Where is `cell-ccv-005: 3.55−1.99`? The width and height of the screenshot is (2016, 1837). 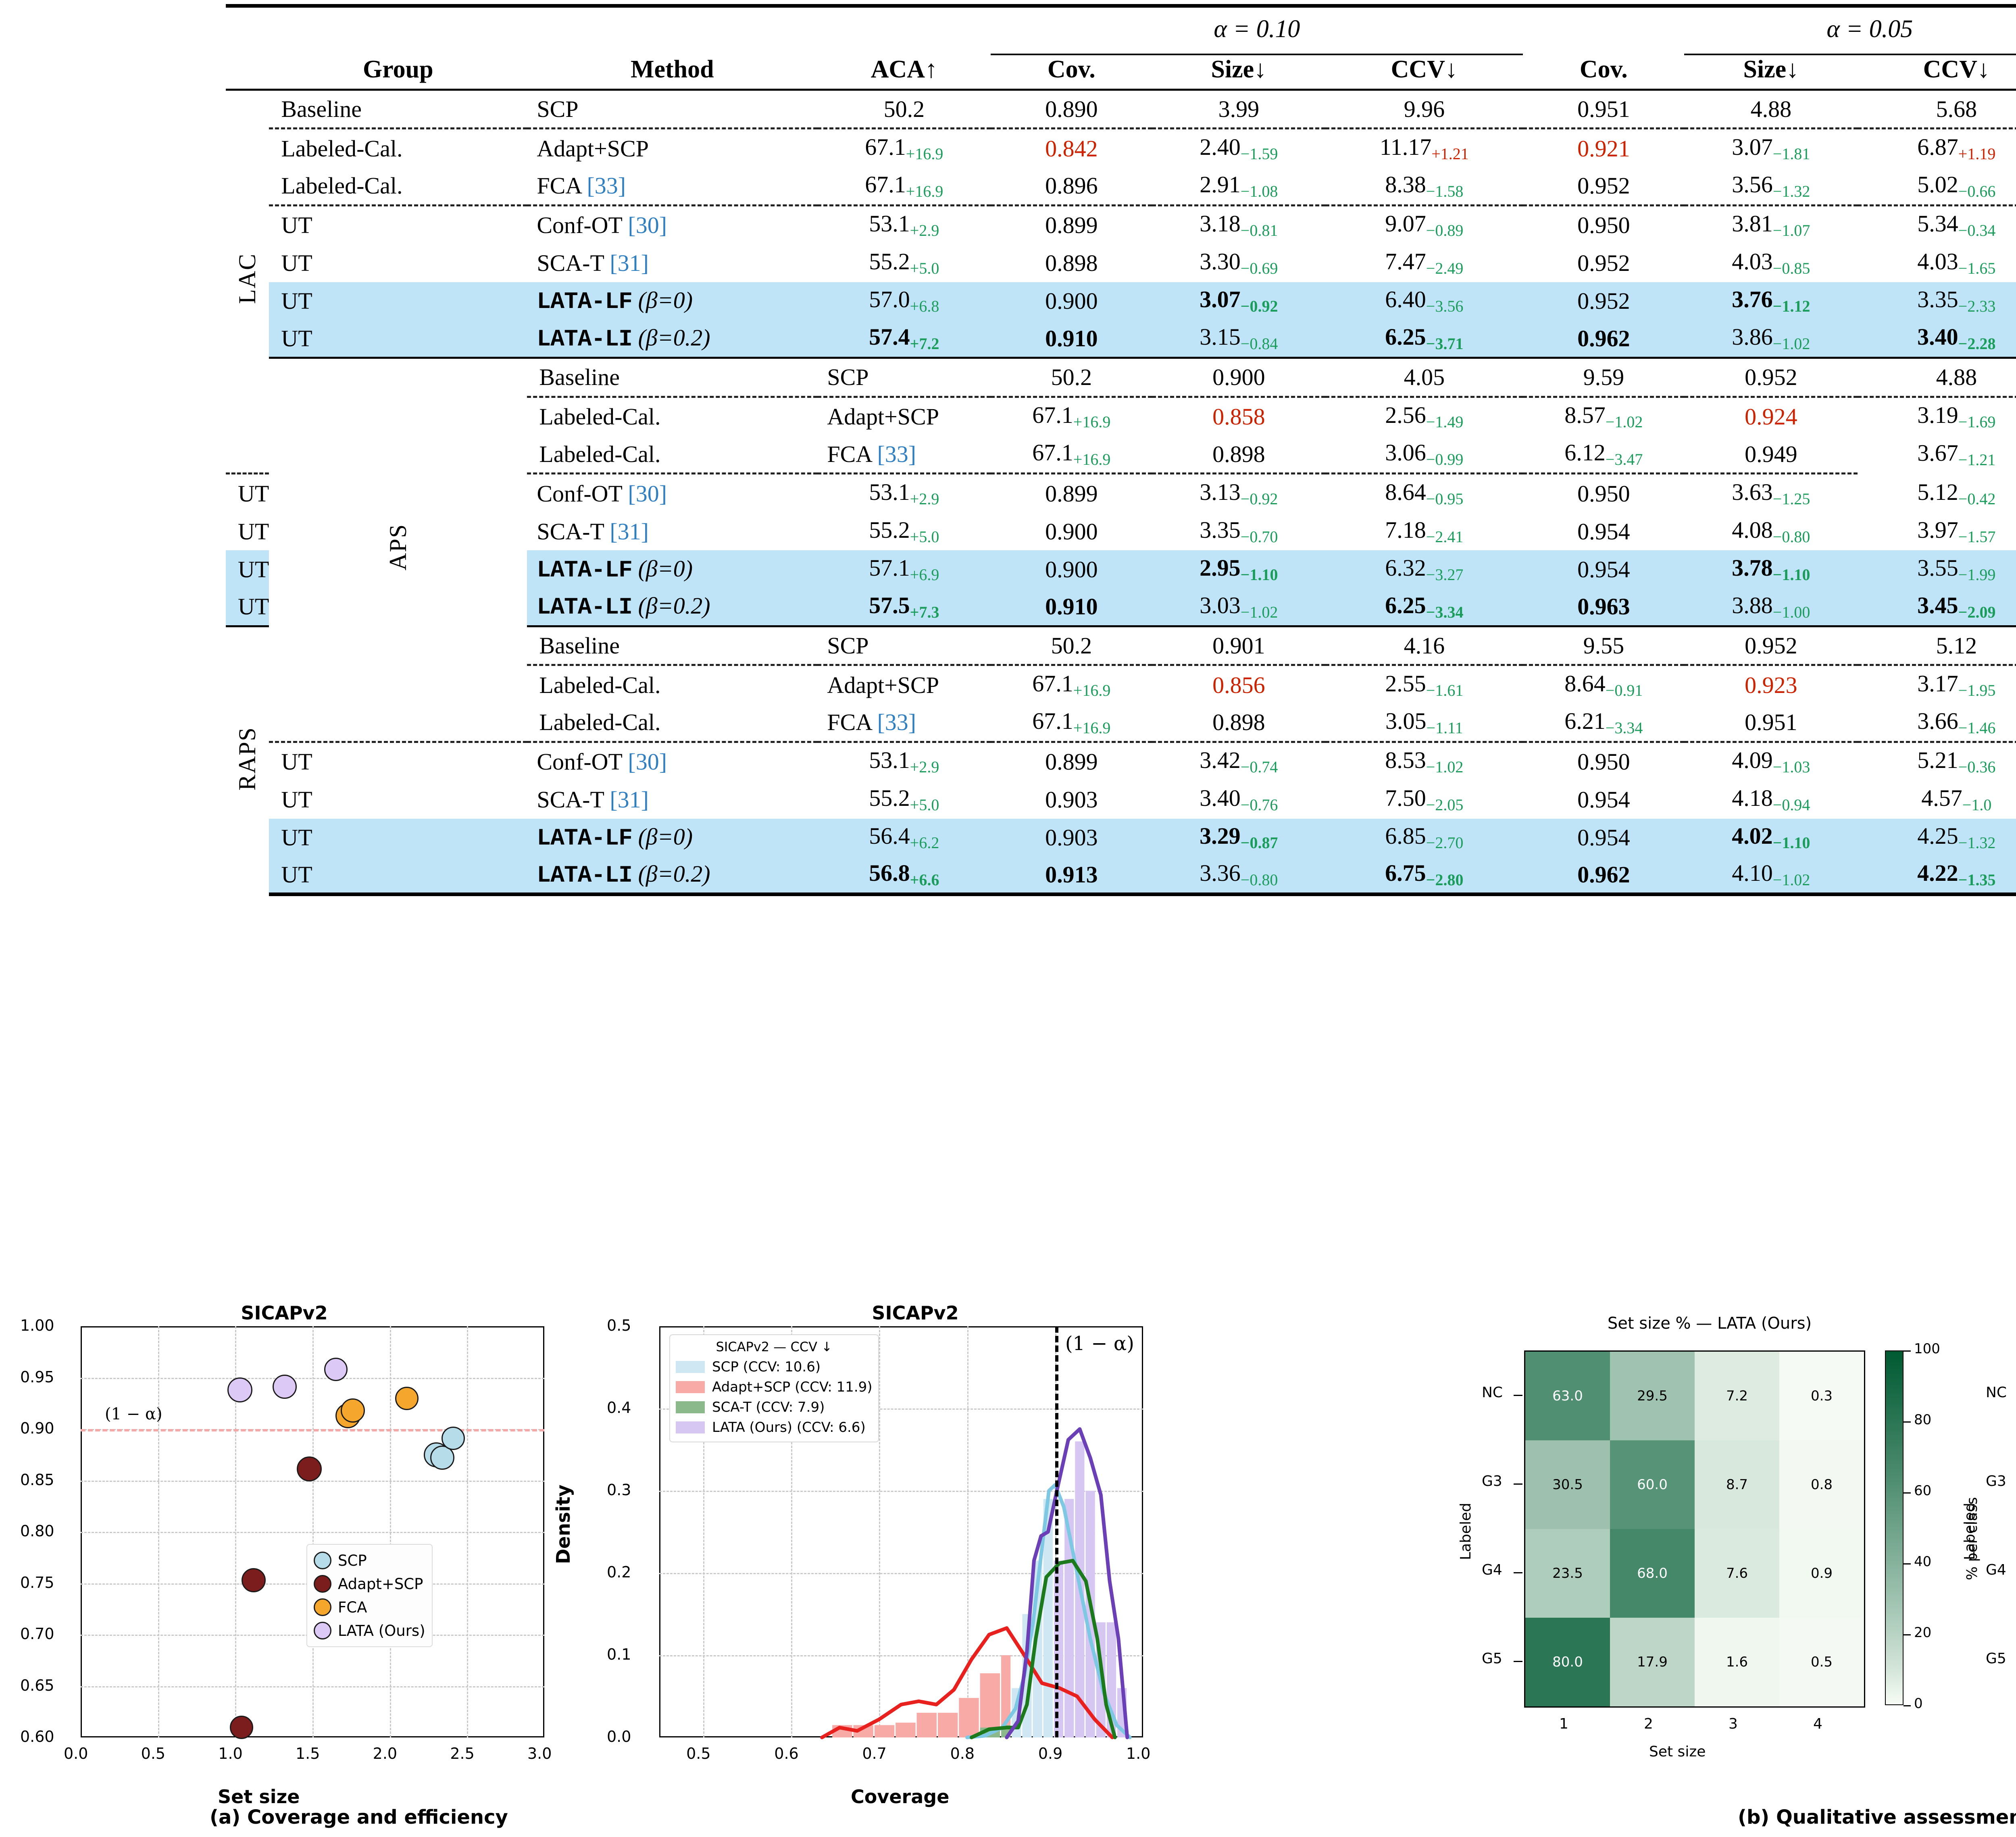 cell-ccv-005: 3.55−1.99 is located at coordinates (1937, 569).